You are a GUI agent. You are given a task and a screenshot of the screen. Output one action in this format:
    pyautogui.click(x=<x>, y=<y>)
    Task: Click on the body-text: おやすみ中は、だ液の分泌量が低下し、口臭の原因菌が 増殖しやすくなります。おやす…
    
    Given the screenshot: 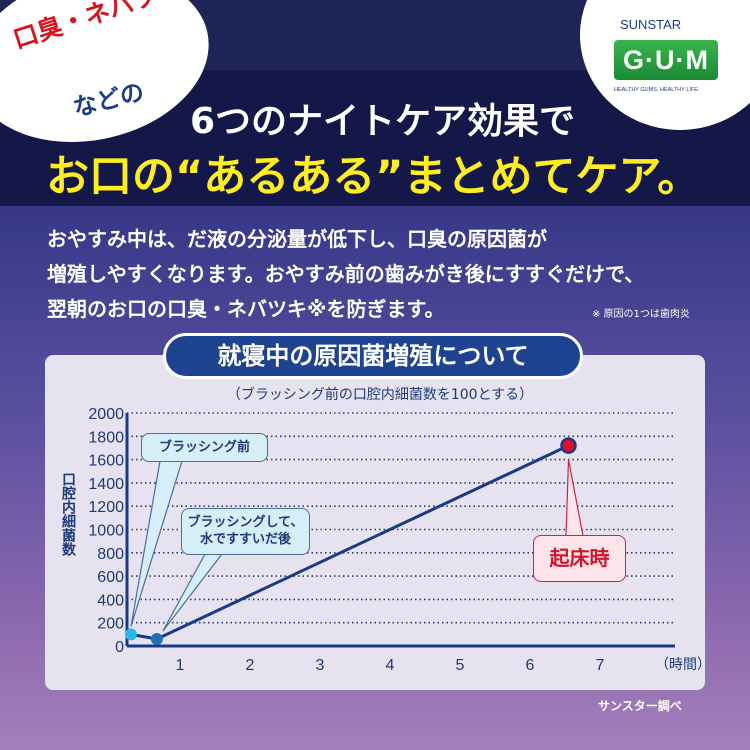 What is the action you would take?
    pyautogui.click(x=345, y=274)
    